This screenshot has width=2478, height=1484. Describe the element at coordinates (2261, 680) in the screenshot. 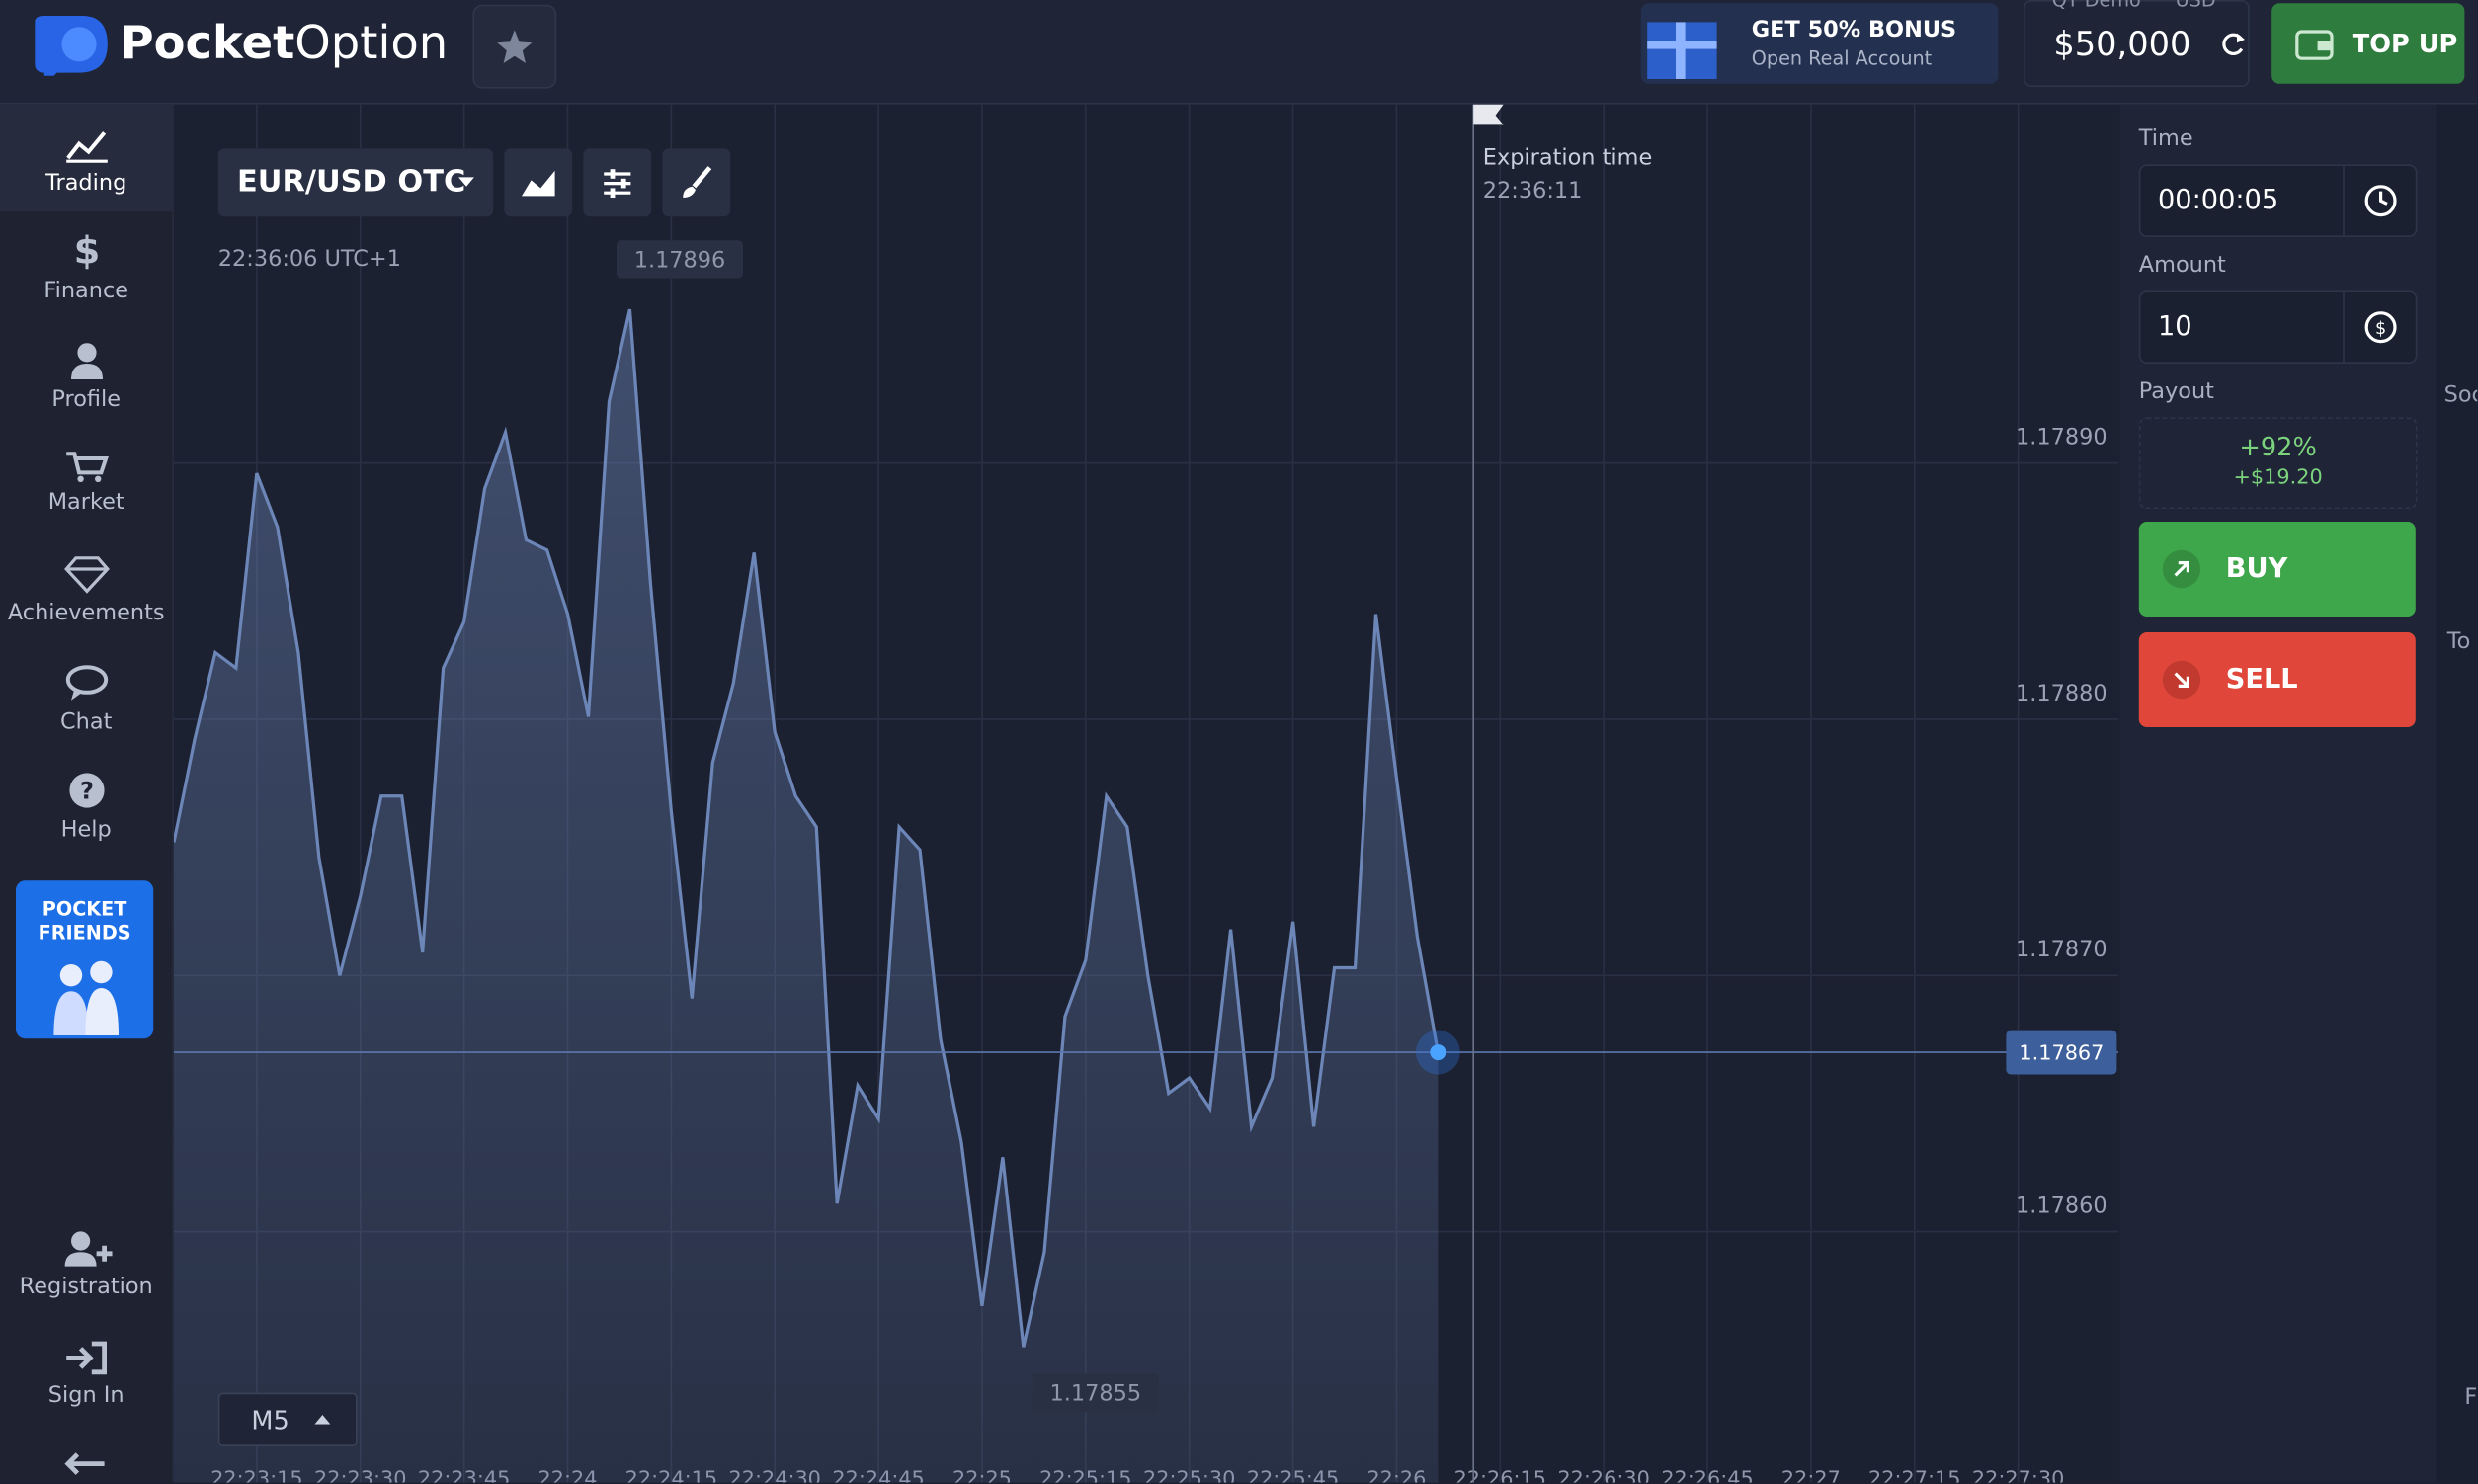

I see `sell-label: SELL` at that location.